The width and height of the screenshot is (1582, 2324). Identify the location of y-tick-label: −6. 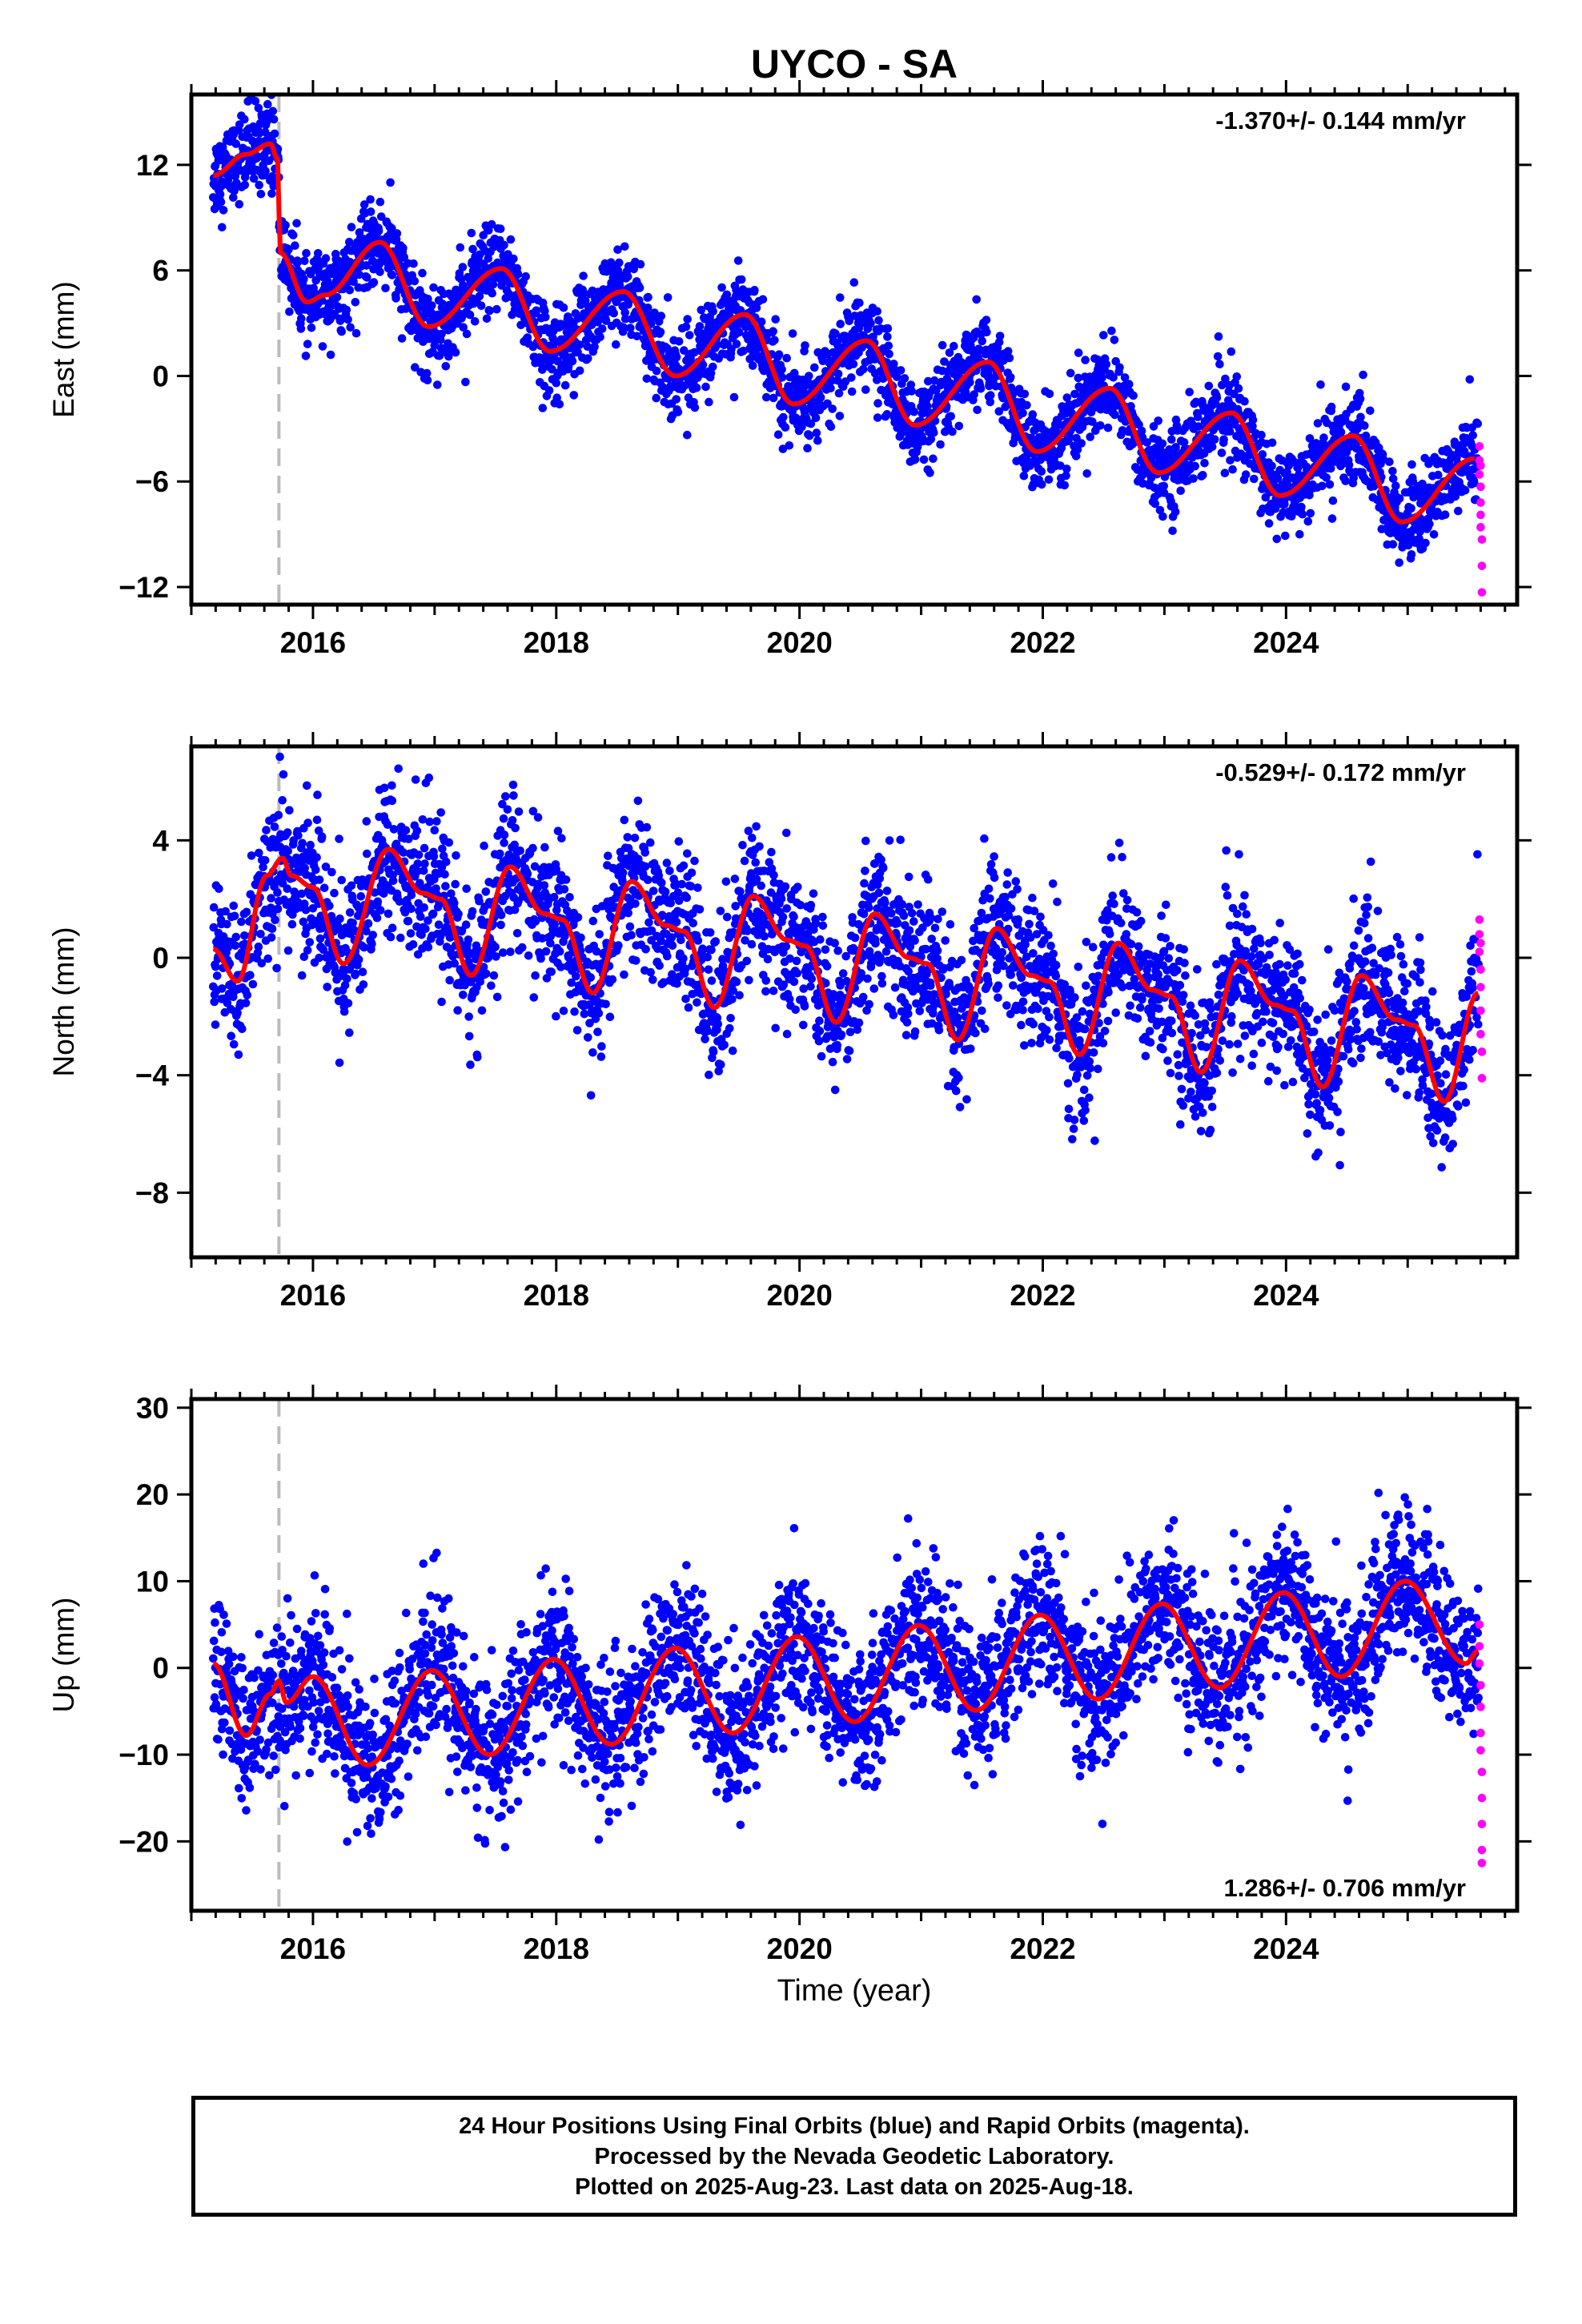
(152, 481).